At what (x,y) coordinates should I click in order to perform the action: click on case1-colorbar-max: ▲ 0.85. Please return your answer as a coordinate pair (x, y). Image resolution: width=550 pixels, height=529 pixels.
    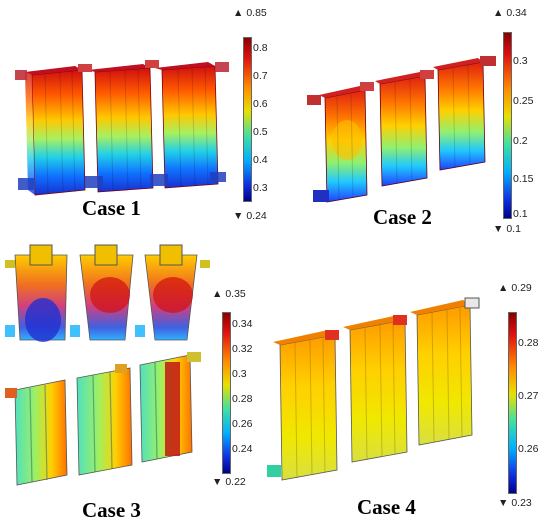
    Looking at the image, I should click on (250, 13).